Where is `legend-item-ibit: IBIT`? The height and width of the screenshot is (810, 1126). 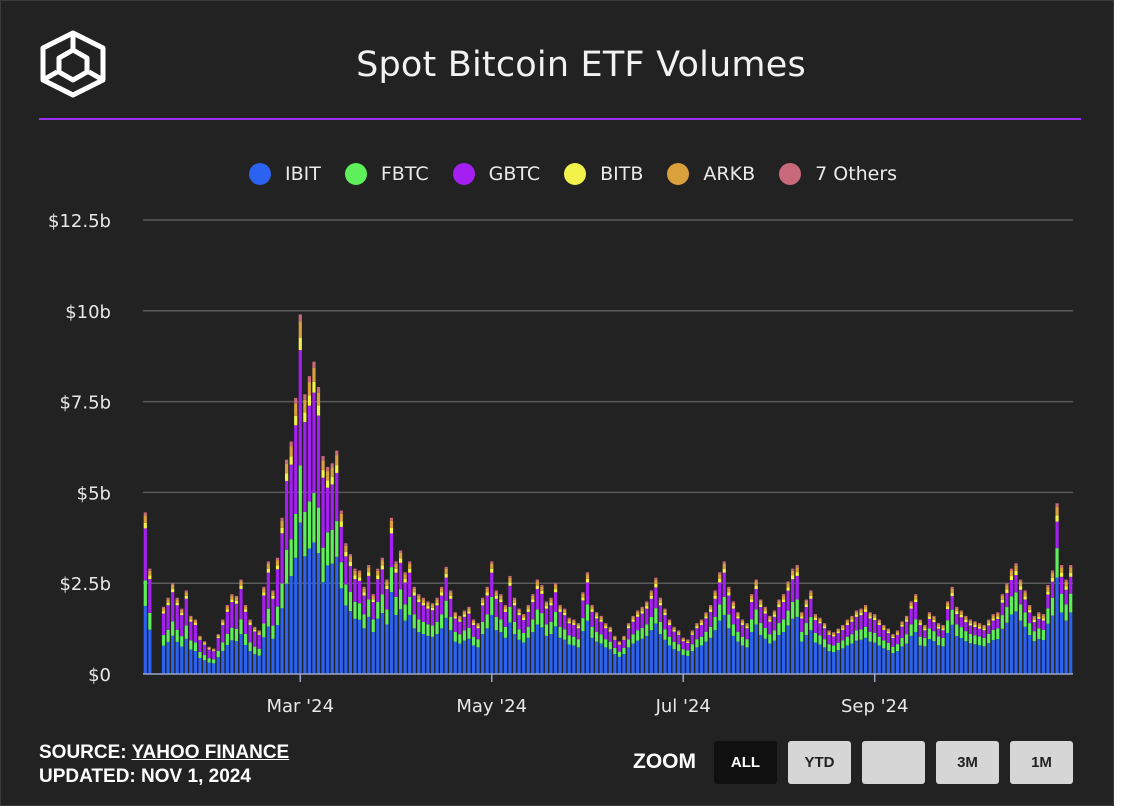 legend-item-ibit: IBIT is located at coordinates (285, 174).